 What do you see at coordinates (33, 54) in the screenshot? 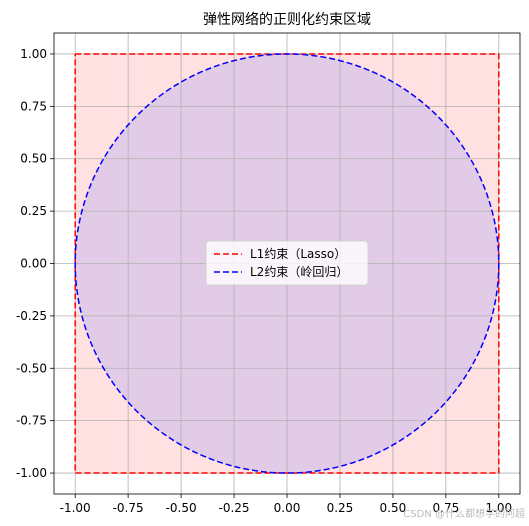
I see `y-tick-label-8: 1.00` at bounding box center [33, 54].